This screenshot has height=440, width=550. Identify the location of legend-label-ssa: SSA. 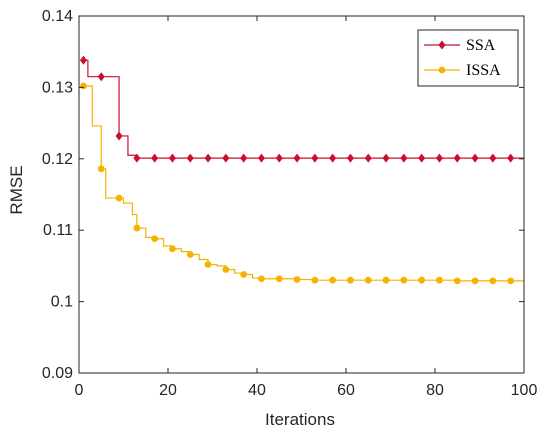
(481, 45).